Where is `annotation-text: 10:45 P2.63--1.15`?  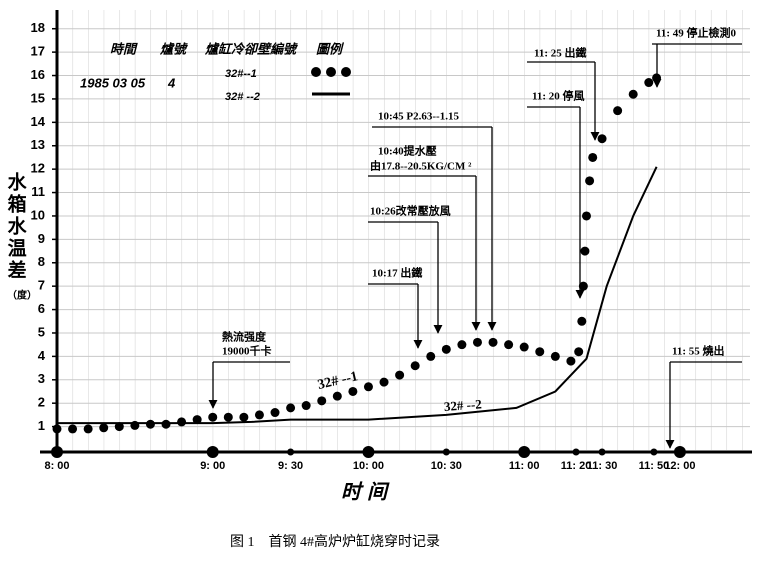 annotation-text: 10:45 P2.63--1.15 is located at coordinates (418, 117).